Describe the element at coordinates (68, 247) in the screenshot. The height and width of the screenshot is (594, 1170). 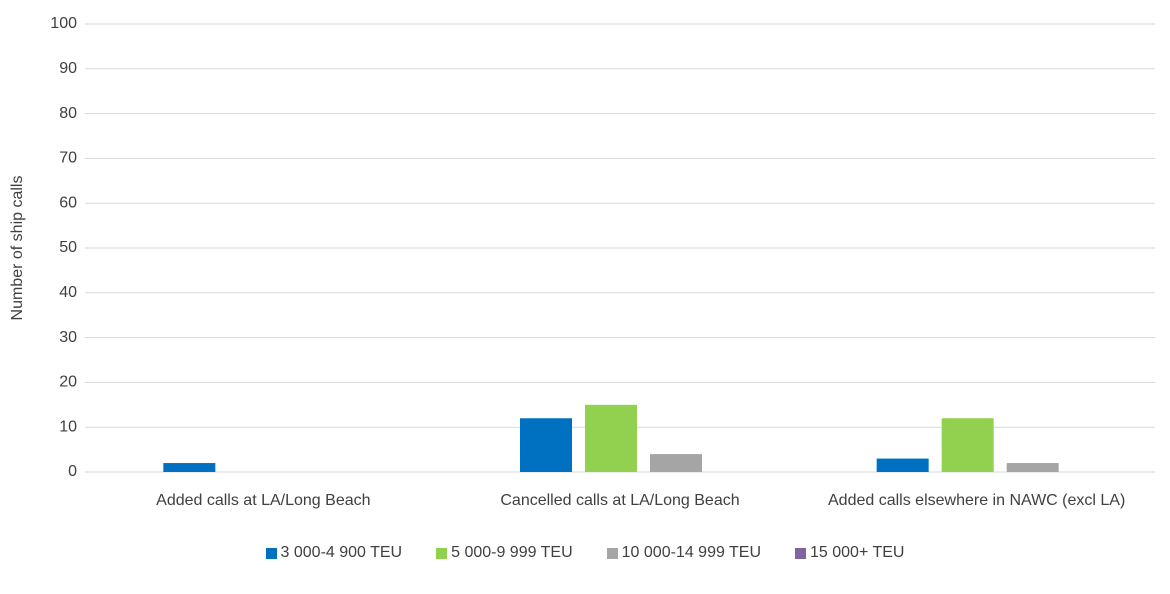
I see `y-tick-label: 50` at that location.